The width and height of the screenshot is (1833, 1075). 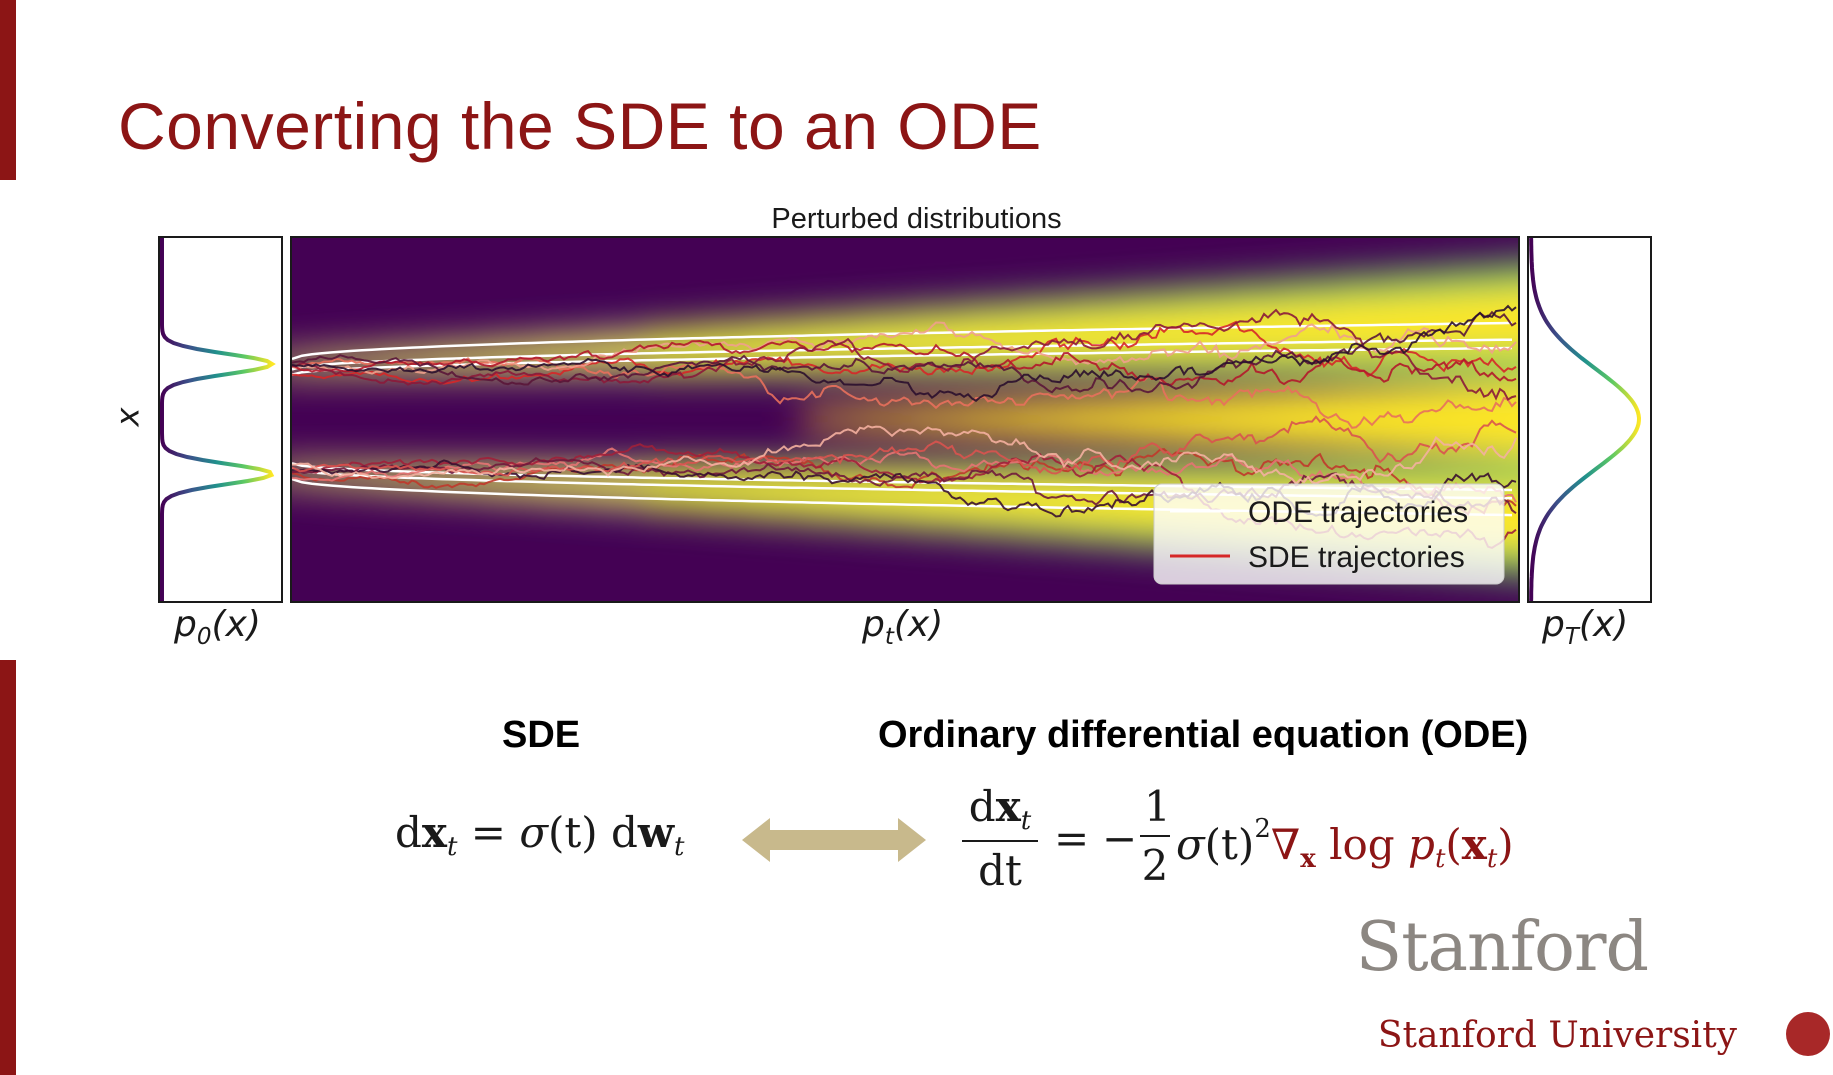 I want to click on double-arrow-icon, so click(x=834, y=840).